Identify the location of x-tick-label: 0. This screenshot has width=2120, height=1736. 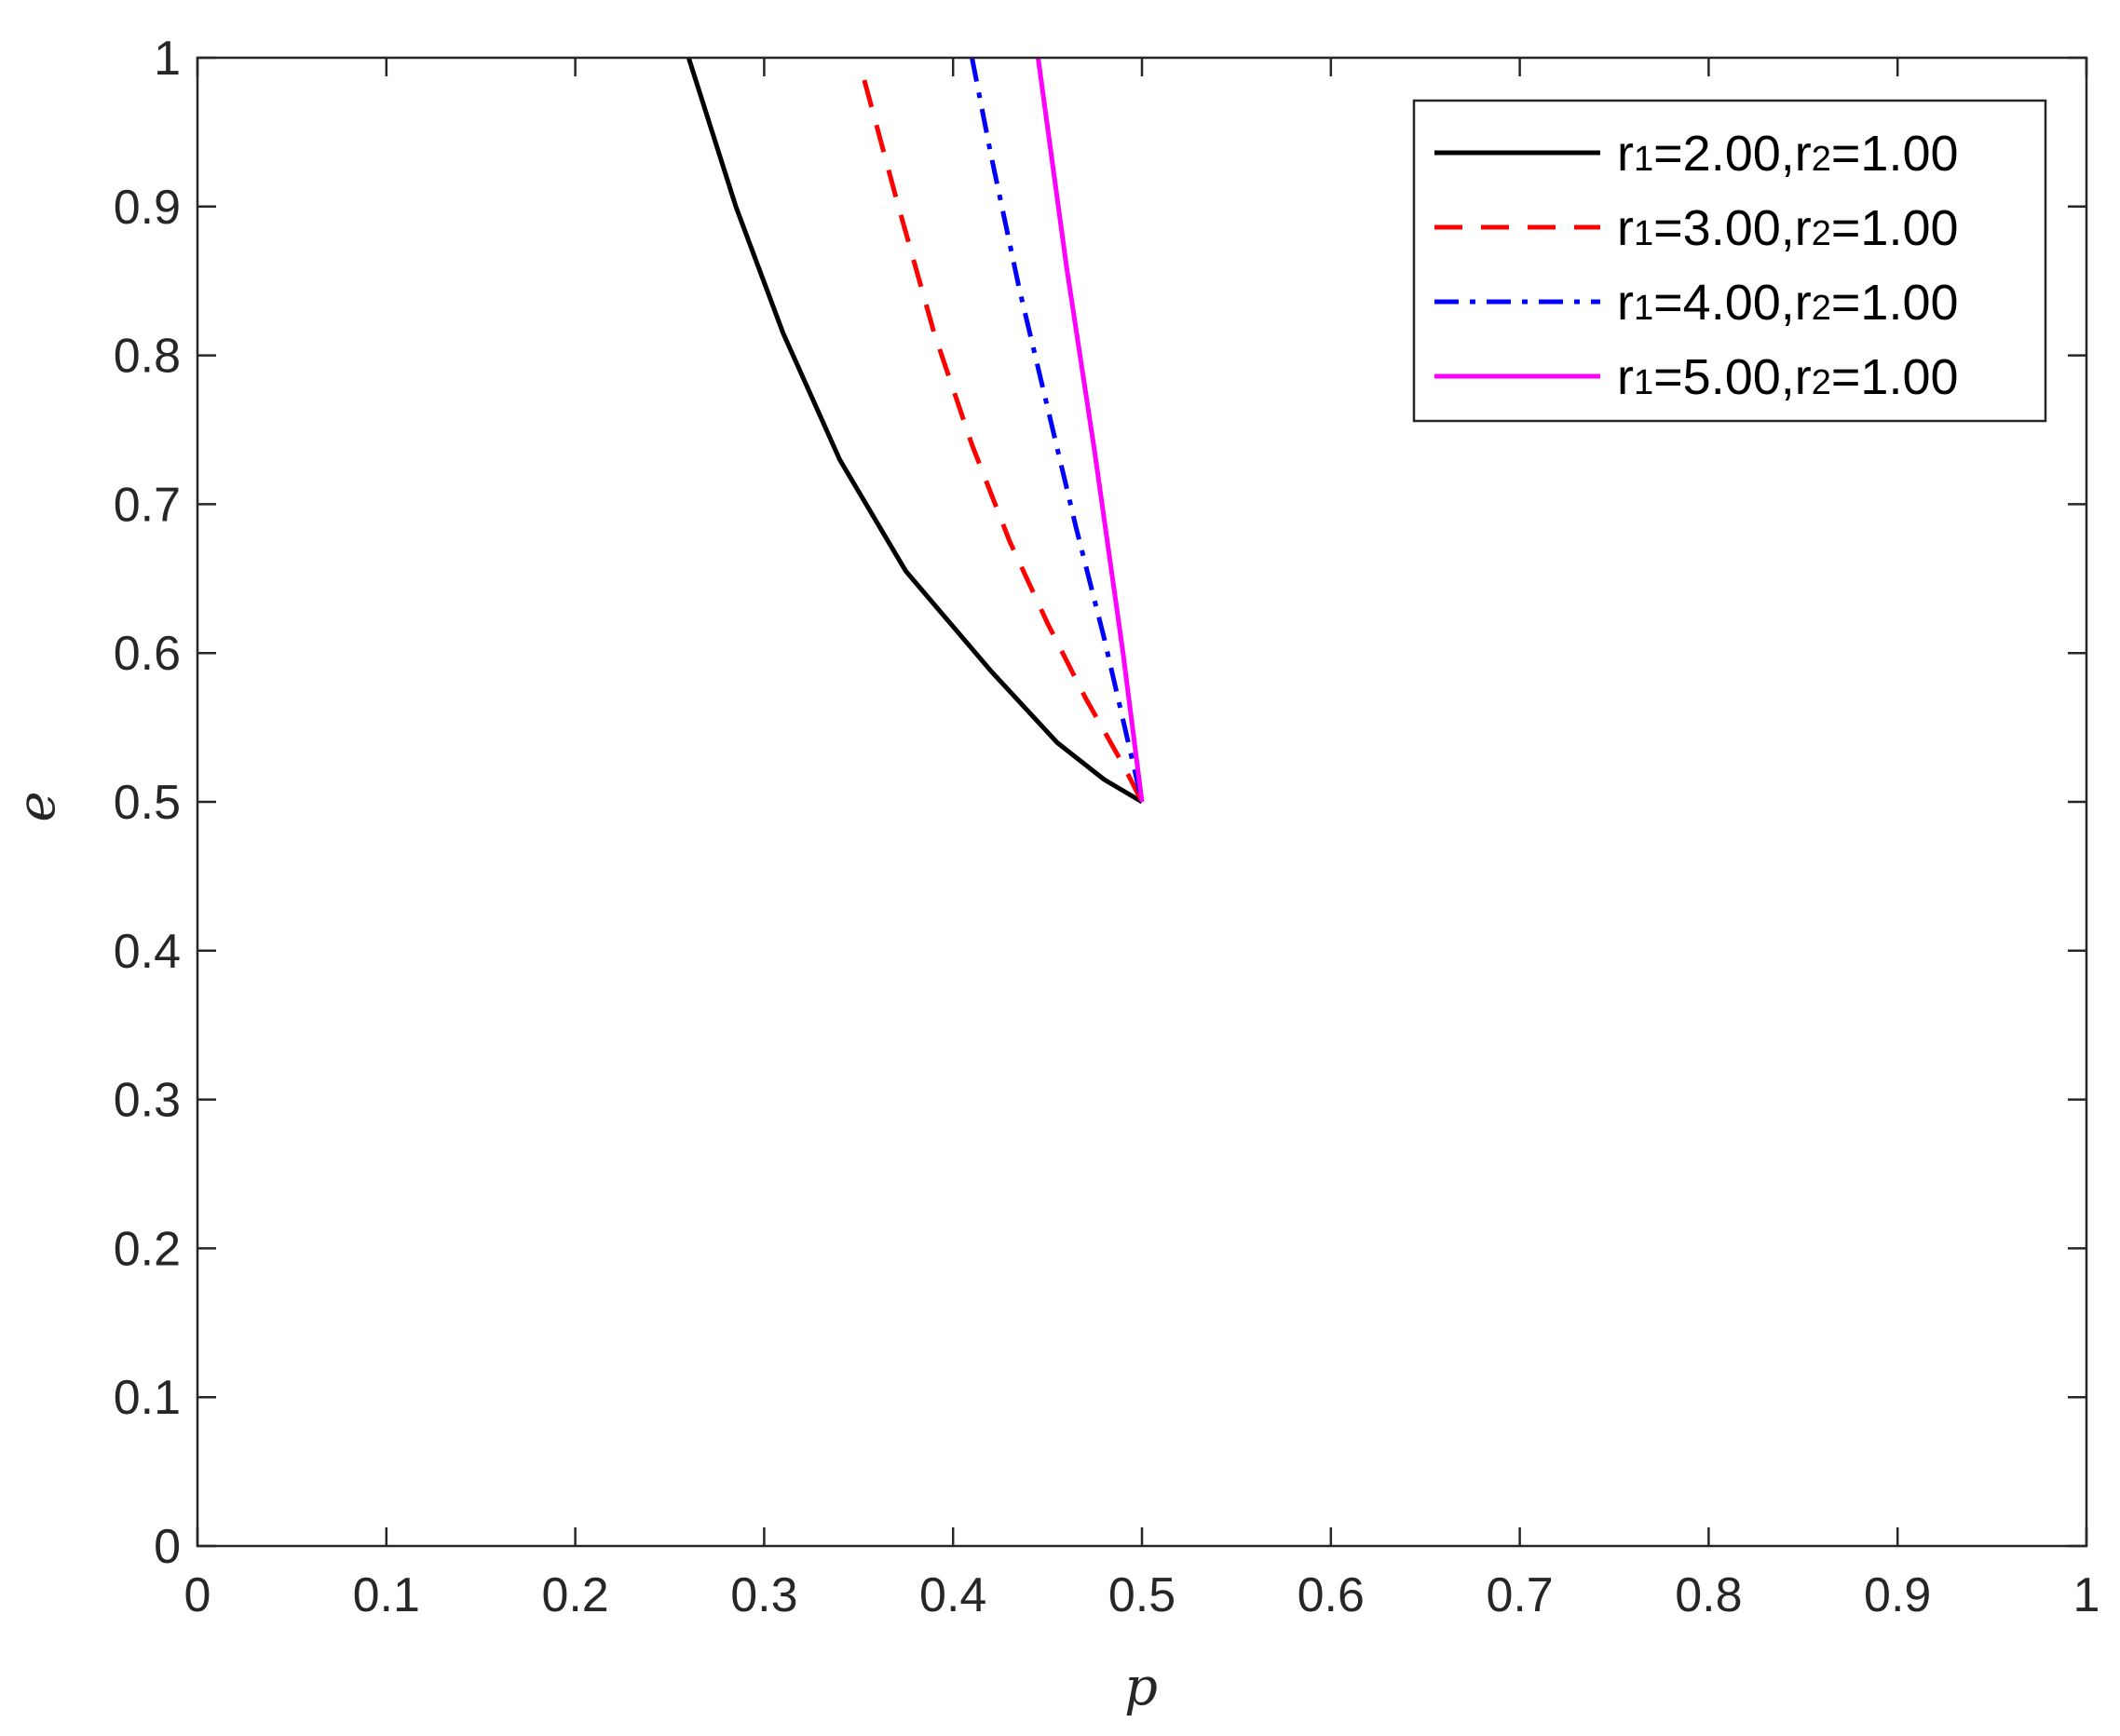
(198, 1595).